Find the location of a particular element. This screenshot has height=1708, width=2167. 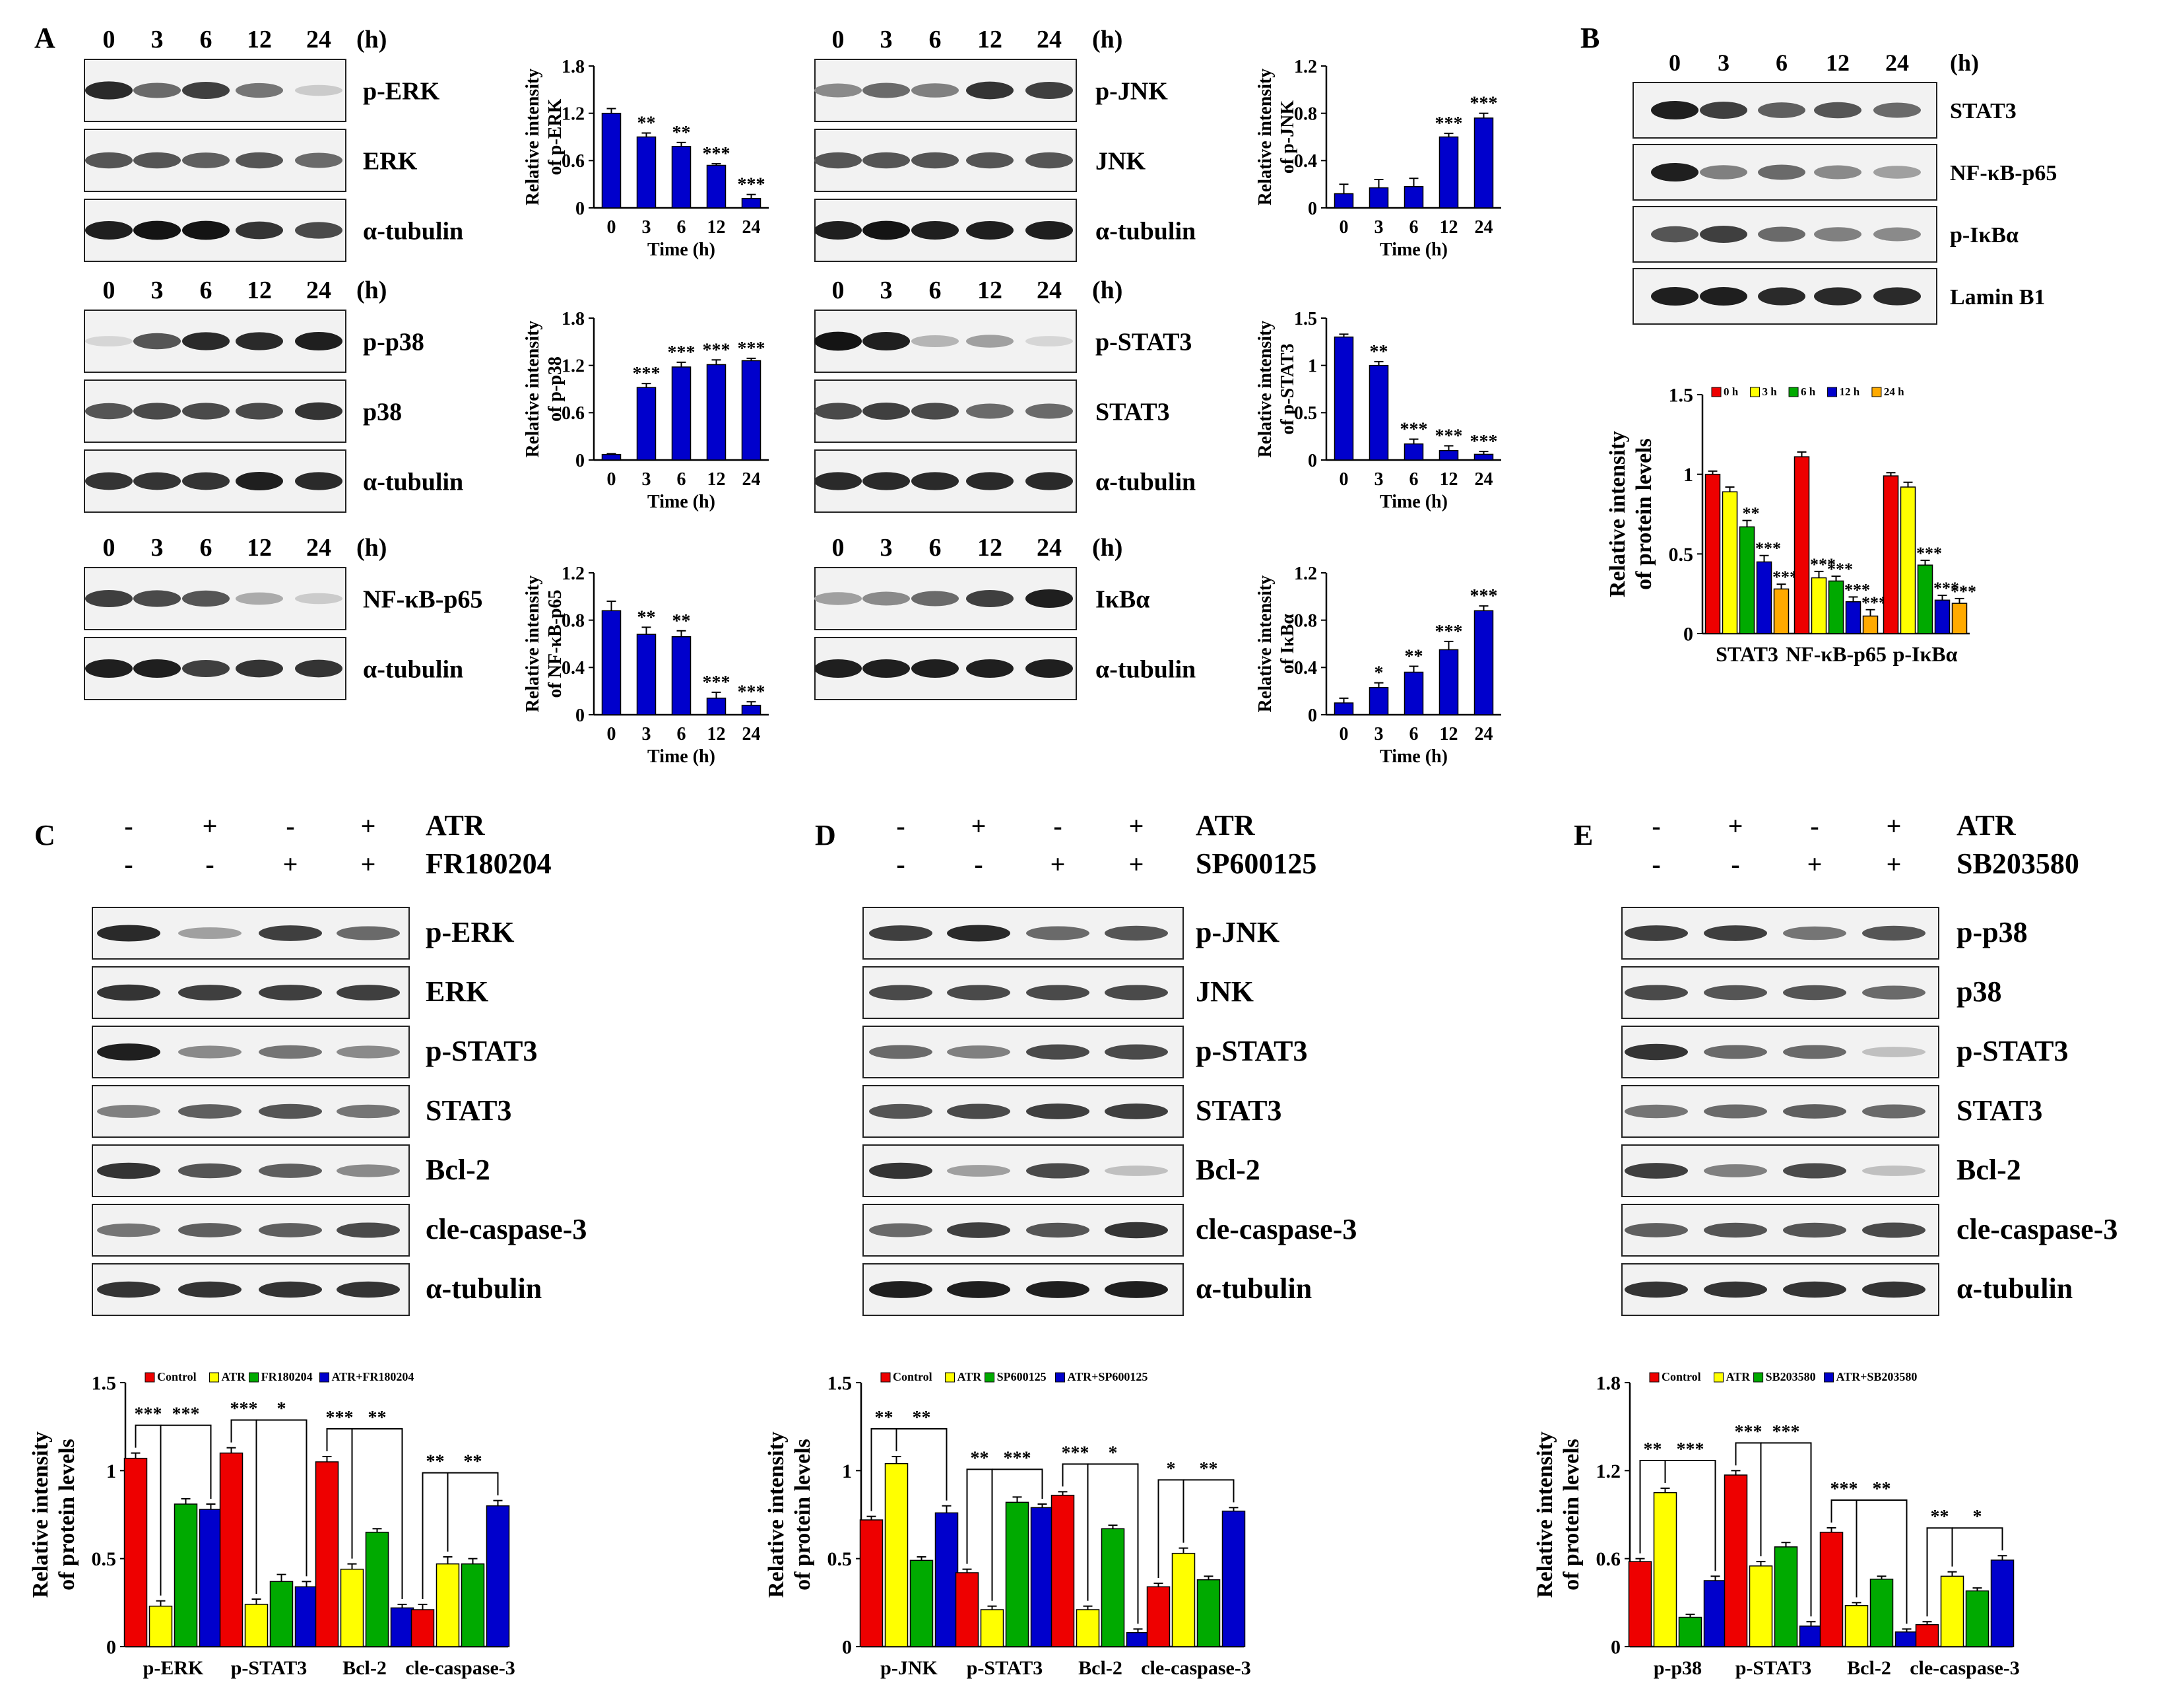

legend-label: Control is located at coordinates (1681, 1376).